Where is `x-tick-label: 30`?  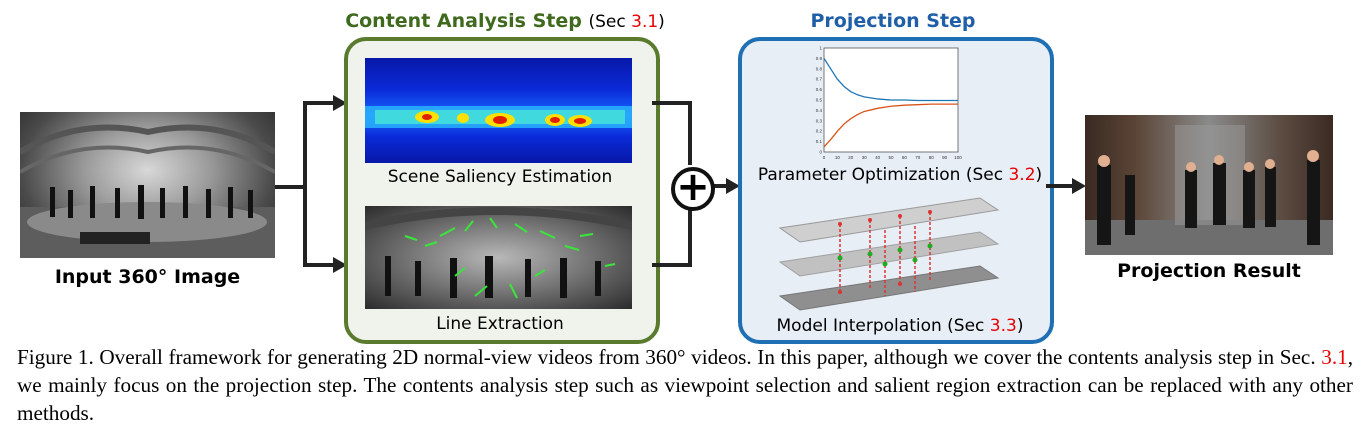 x-tick-label: 30 is located at coordinates (865, 157).